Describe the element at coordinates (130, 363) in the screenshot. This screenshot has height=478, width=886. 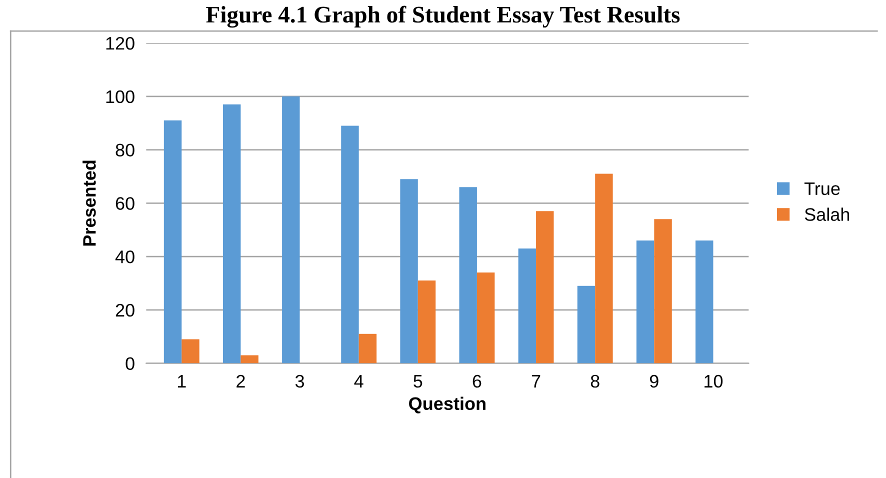
I see `y-tick-label: 0` at that location.